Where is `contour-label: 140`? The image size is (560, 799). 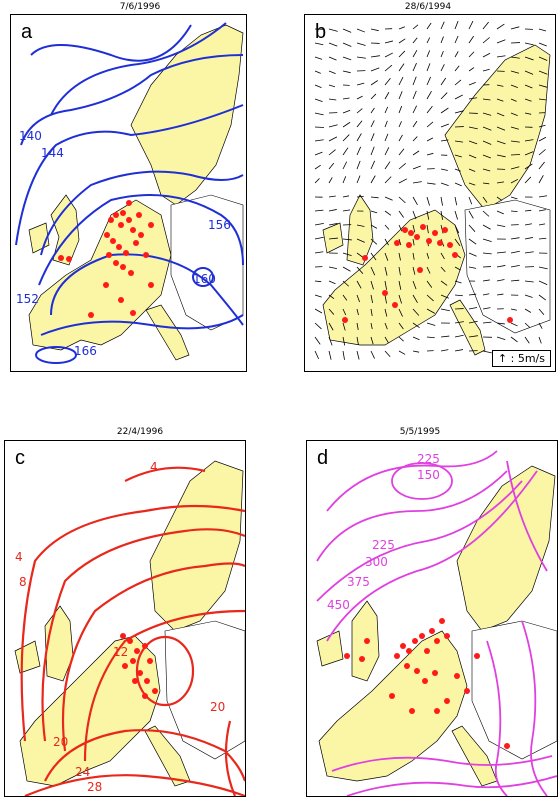
contour-label: 140 is located at coordinates (30, 136).